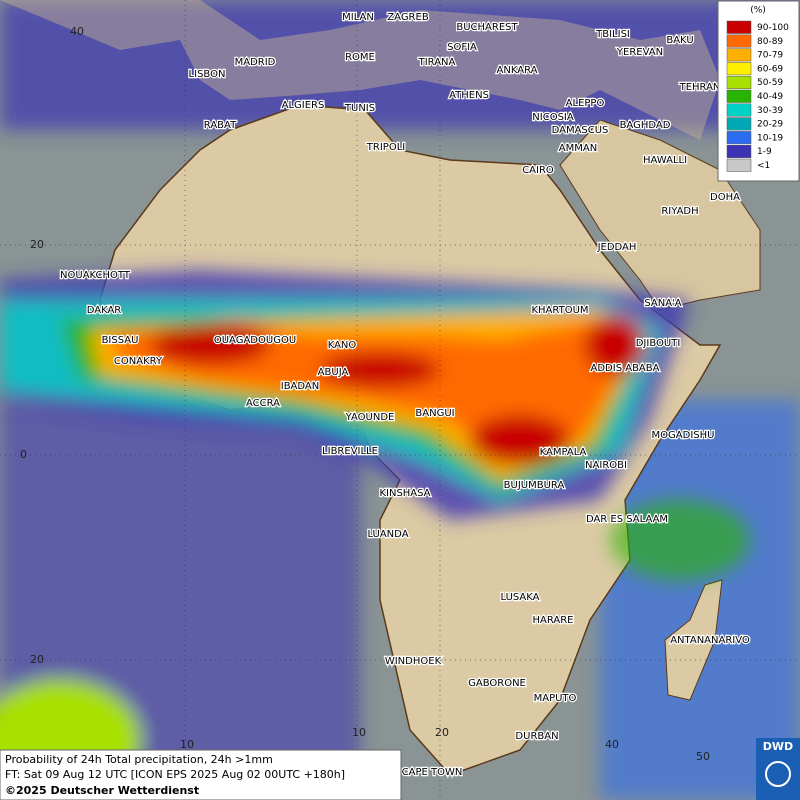 The width and height of the screenshot is (800, 800). I want to click on city-label: BISSAU, so click(120, 340).